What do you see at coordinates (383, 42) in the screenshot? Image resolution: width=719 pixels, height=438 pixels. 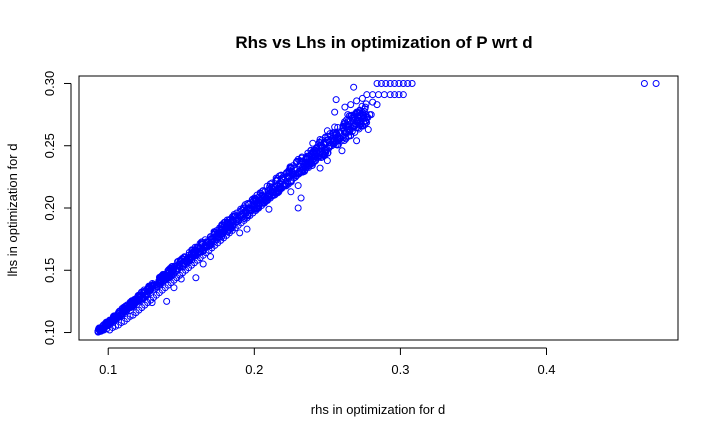 I see `chart-title: Rhs vs Lhs in optimization of P wrt d` at bounding box center [383, 42].